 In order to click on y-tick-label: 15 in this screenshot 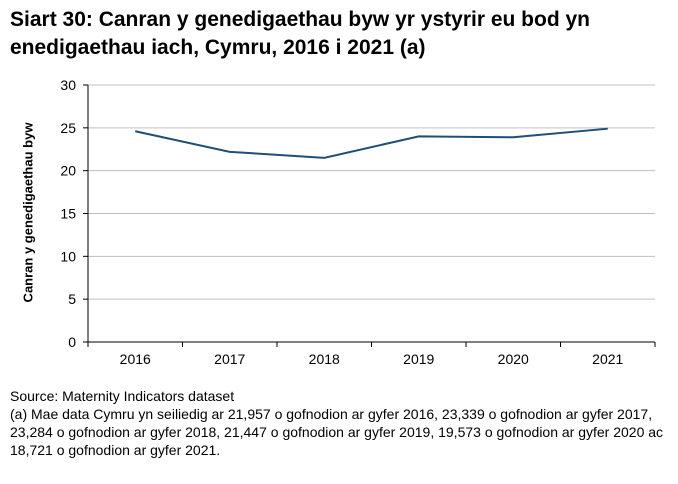, I will do `click(68, 214)`.